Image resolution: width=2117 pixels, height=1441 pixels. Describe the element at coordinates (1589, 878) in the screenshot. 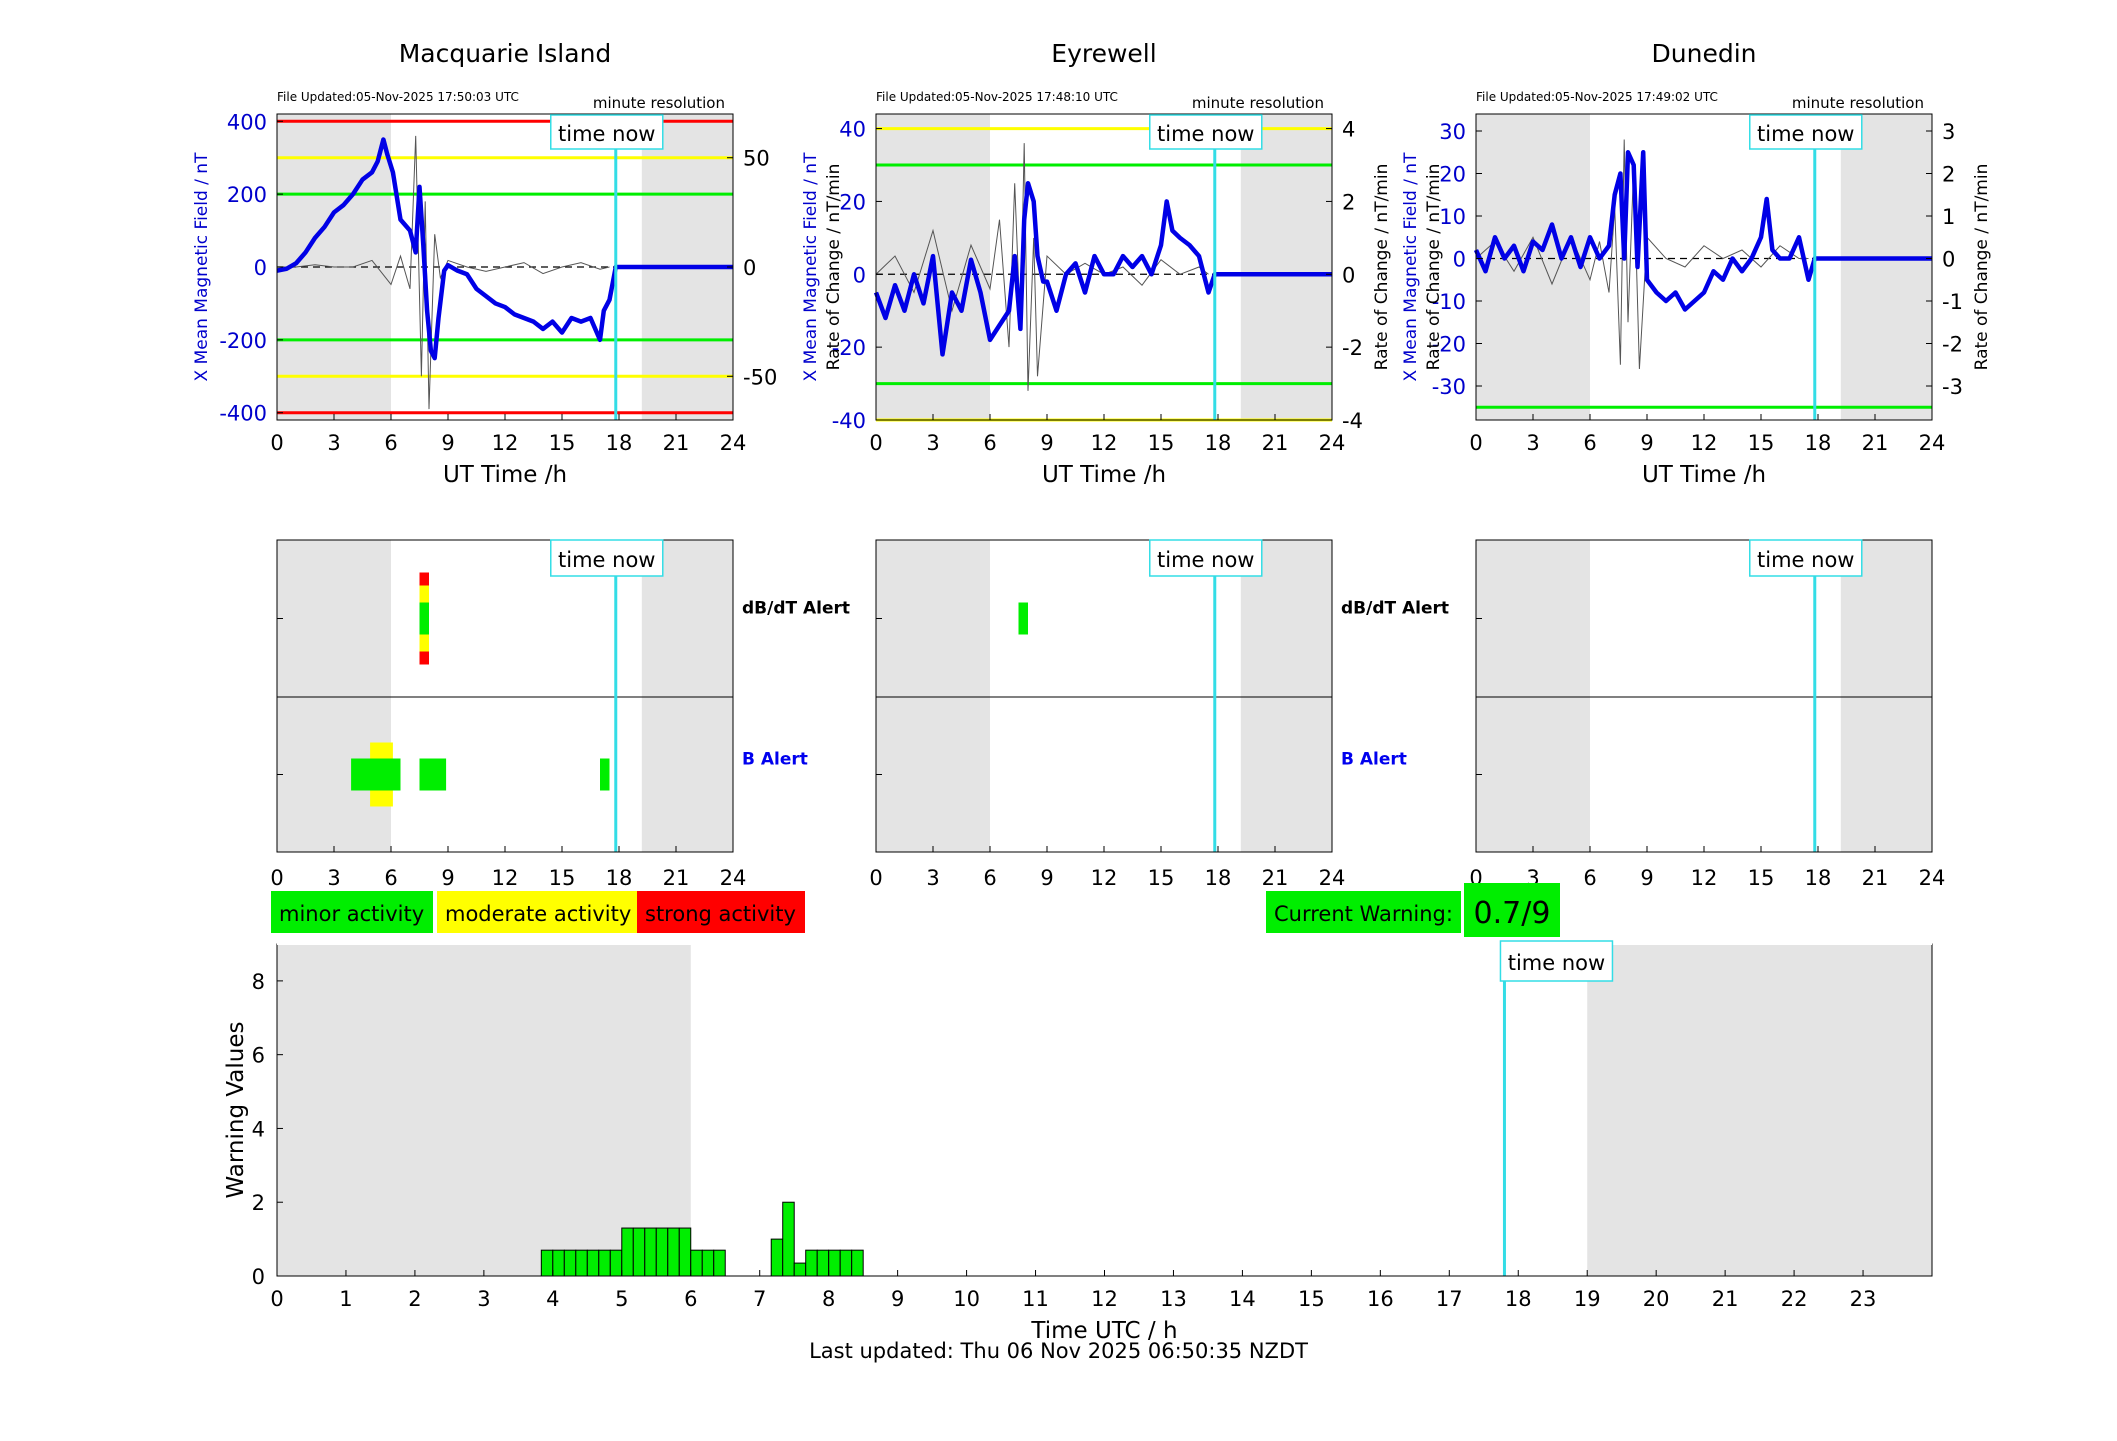

I see `x-tick-label: 6` at that location.